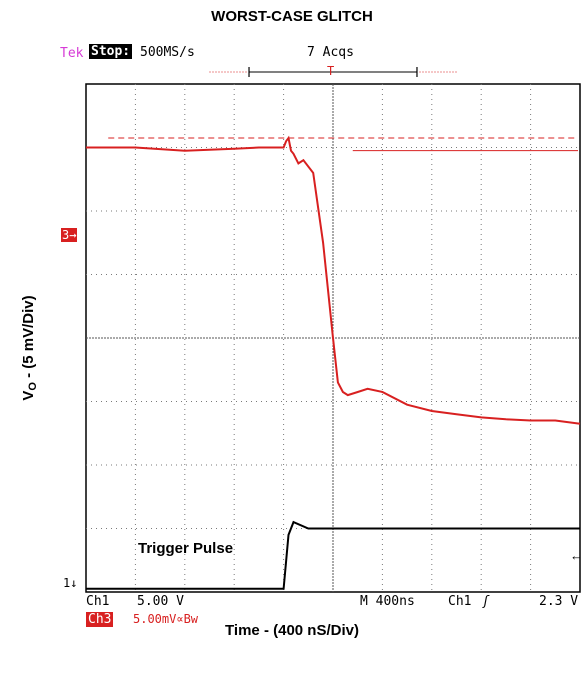  I want to click on sample-rate: 500MS/s, so click(167, 52).